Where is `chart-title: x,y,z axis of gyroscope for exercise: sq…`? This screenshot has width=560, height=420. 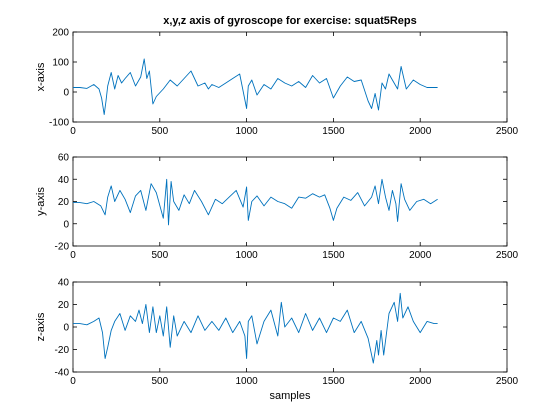
chart-title: x,y,z axis of gyroscope for exercise: sq… is located at coordinates (290, 21).